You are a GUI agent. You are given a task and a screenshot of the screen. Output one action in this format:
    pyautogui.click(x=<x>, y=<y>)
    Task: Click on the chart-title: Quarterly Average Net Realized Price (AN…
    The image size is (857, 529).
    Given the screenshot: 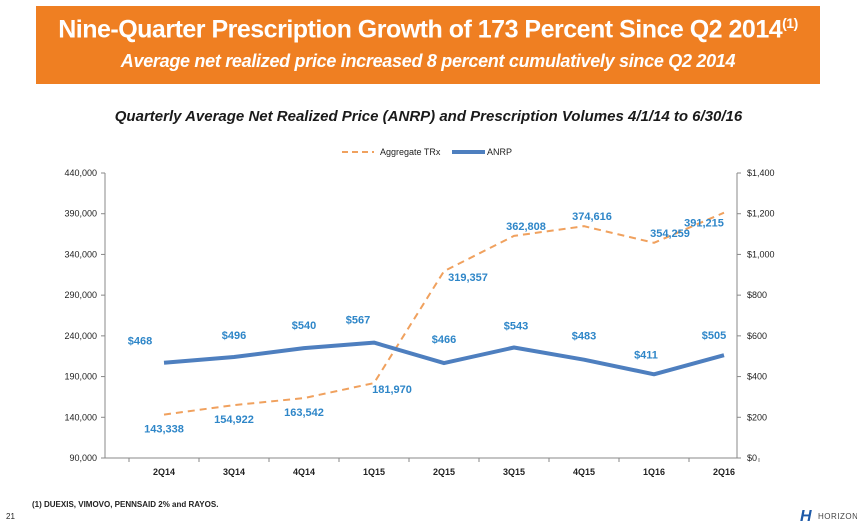 What is the action you would take?
    pyautogui.click(x=428, y=116)
    